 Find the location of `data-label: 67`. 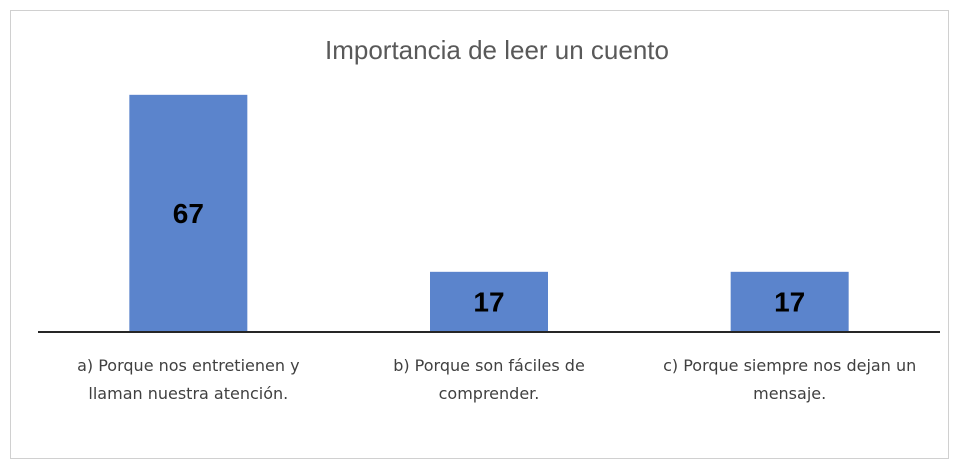

data-label: 67 is located at coordinates (188, 213).